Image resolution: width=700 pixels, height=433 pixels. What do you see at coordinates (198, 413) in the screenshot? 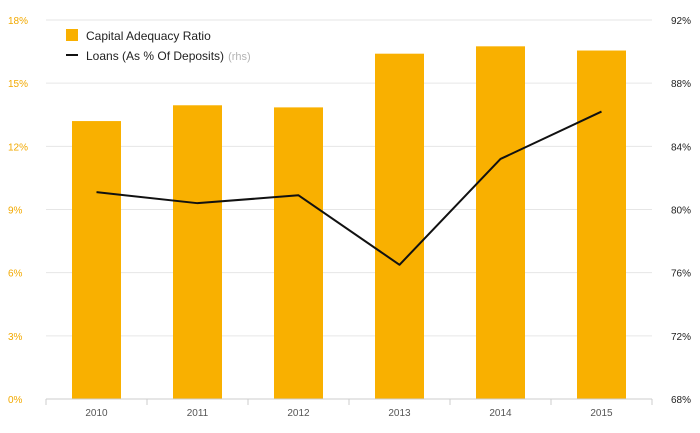
I see `x-tick-label: 2011` at bounding box center [198, 413].